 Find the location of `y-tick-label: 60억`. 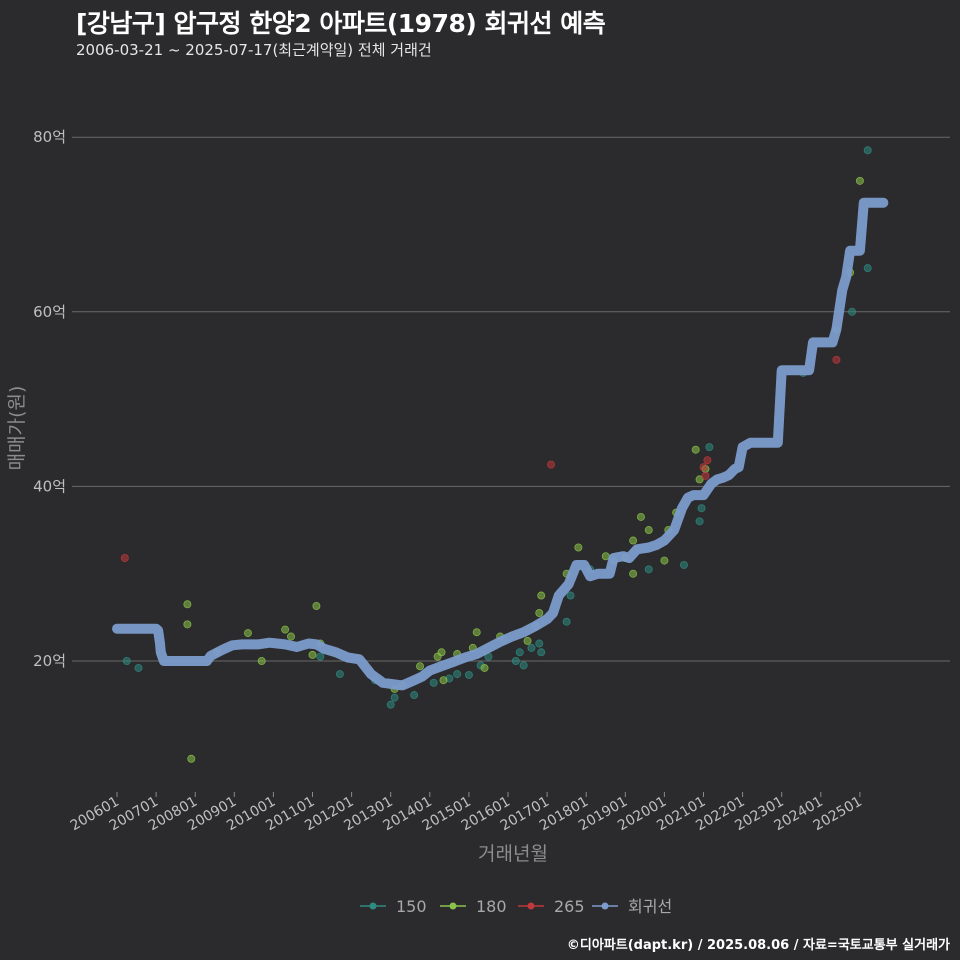

y-tick-label: 60억 is located at coordinates (49, 312).